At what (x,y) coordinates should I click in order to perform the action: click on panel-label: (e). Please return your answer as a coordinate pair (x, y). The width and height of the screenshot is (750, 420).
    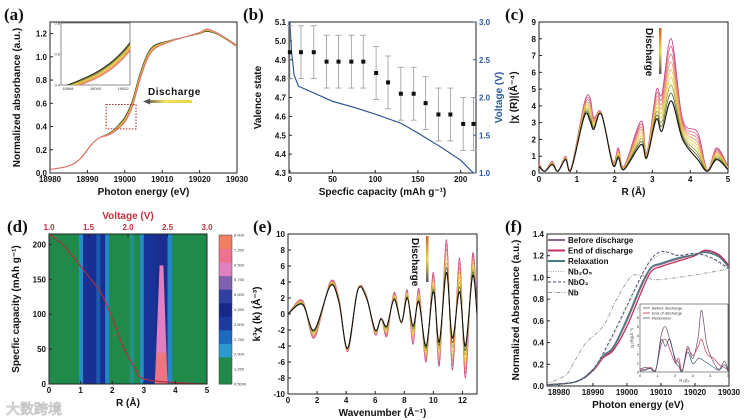
    Looking at the image, I should click on (262, 226).